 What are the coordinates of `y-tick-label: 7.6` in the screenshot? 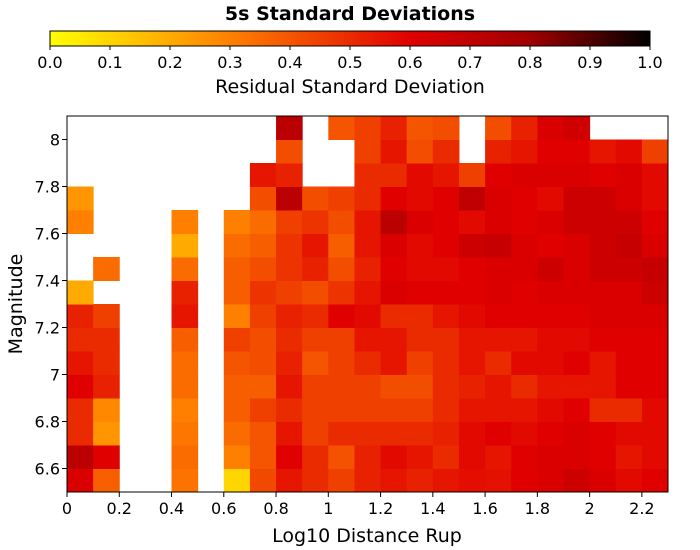 It's located at (47, 234).